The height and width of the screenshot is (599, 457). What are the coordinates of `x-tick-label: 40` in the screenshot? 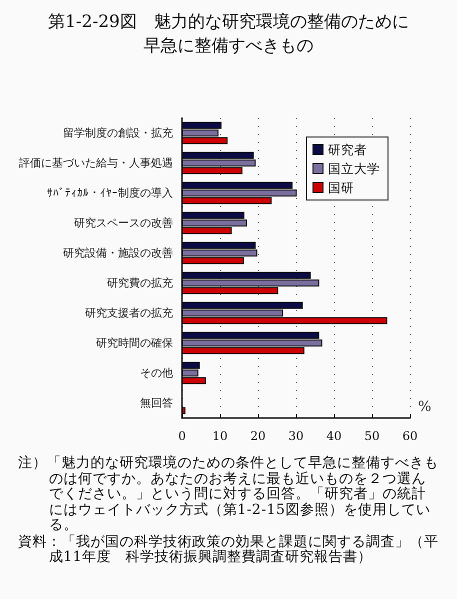 It's located at (334, 436).